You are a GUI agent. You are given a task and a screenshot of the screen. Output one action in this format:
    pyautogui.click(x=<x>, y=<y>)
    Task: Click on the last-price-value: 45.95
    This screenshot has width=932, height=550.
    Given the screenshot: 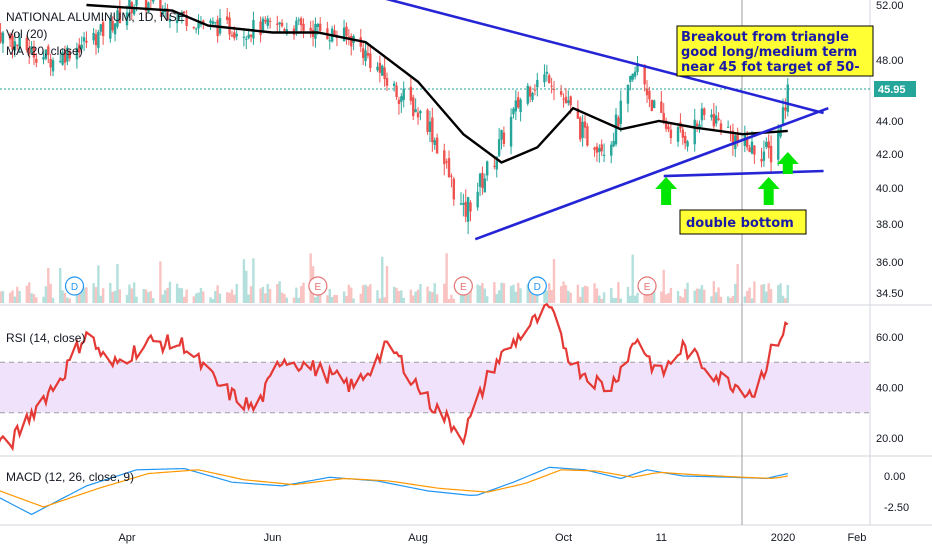 What is the action you would take?
    pyautogui.click(x=892, y=90)
    